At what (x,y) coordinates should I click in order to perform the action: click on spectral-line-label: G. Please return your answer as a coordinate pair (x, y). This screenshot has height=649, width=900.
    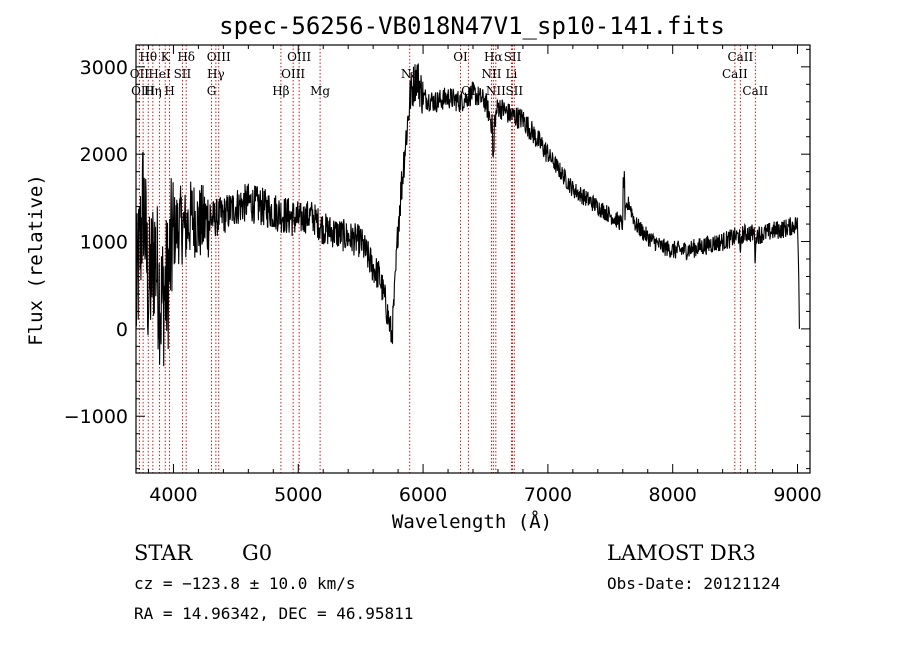
    Looking at the image, I should click on (212, 91).